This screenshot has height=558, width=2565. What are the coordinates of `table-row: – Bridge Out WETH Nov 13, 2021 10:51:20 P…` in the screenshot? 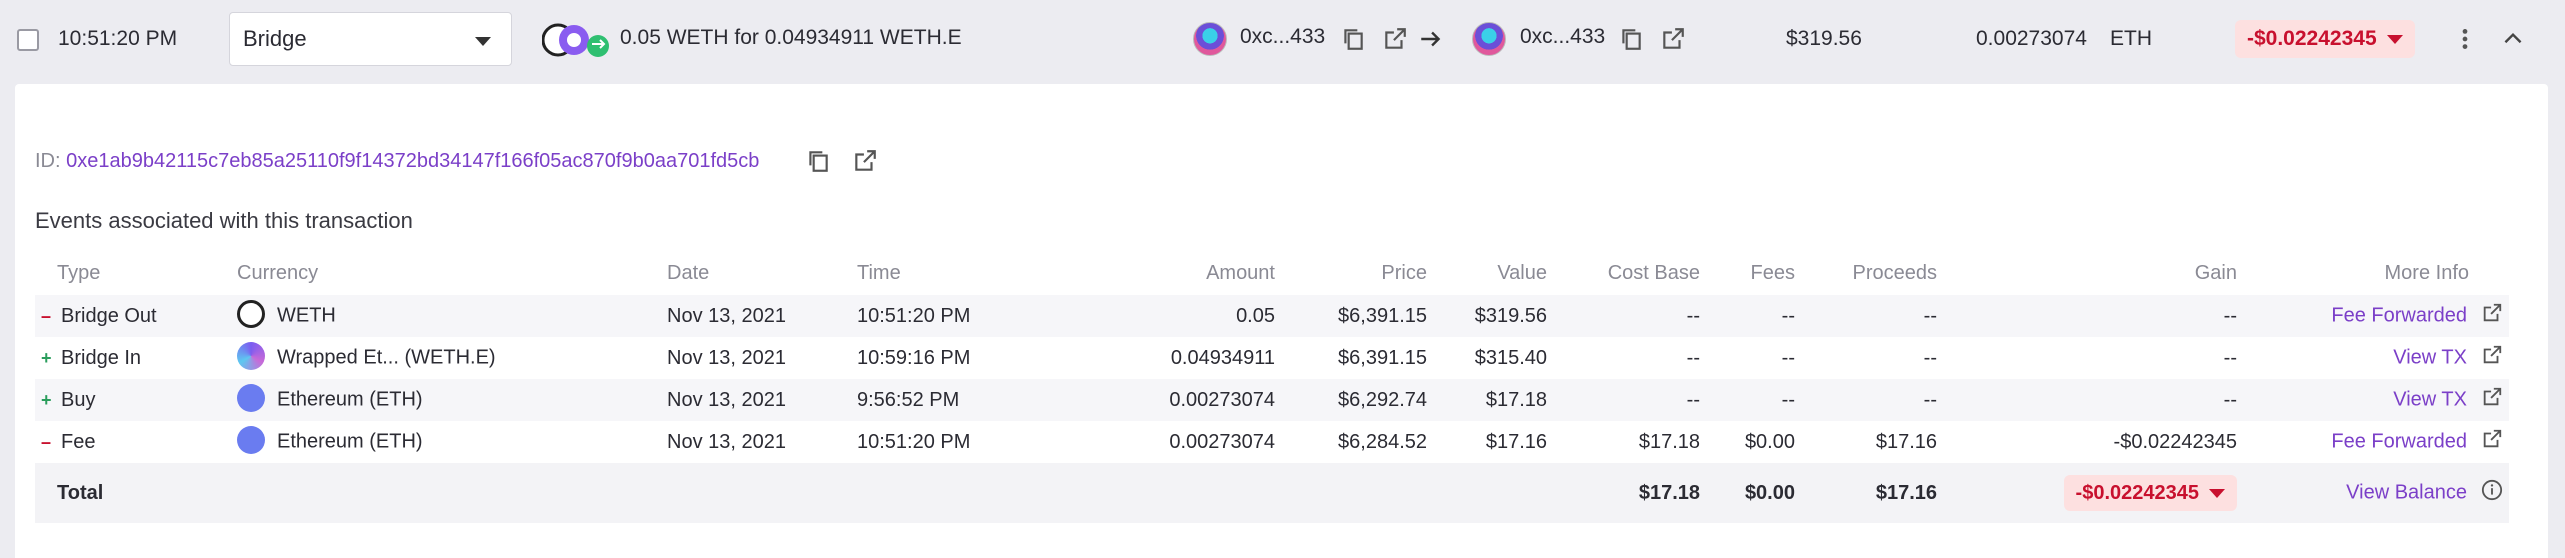 It's located at (1272, 316).